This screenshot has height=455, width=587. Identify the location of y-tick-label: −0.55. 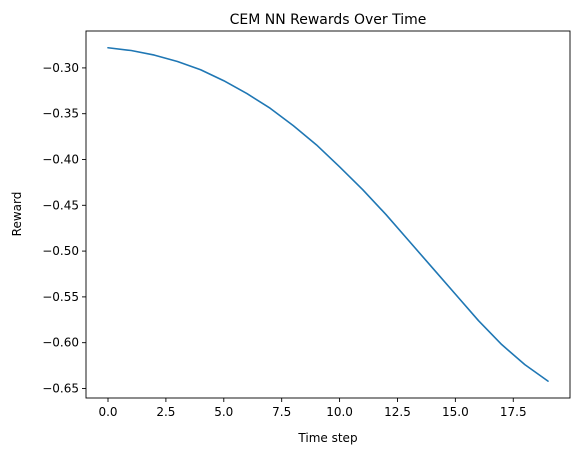
(60, 297).